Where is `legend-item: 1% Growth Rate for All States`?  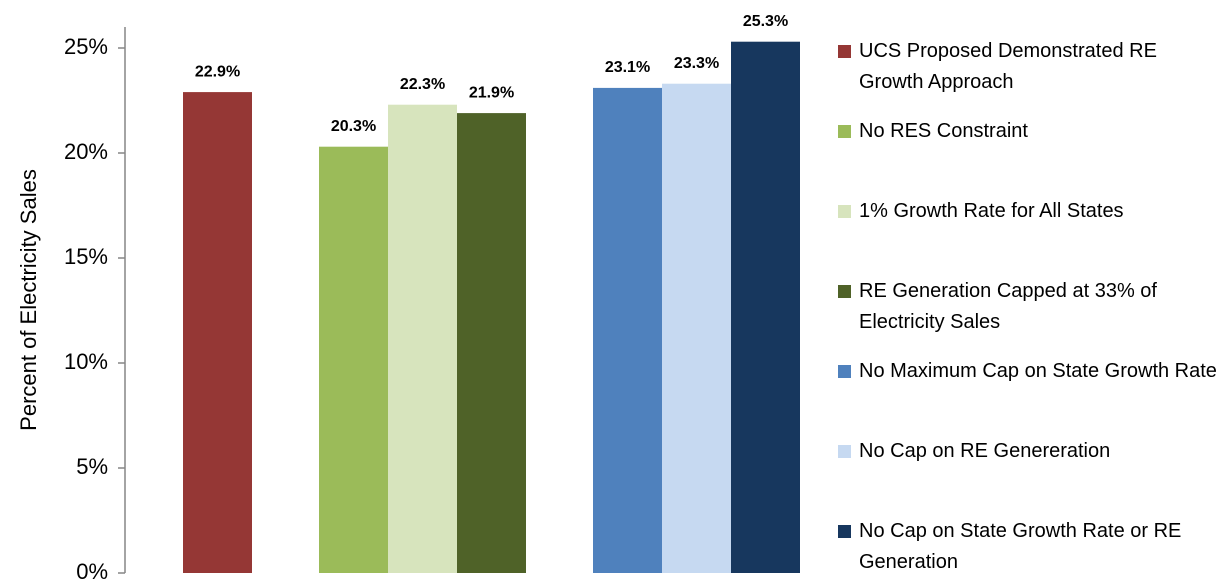
legend-item: 1% Growth Rate for All States is located at coordinates (1029, 211).